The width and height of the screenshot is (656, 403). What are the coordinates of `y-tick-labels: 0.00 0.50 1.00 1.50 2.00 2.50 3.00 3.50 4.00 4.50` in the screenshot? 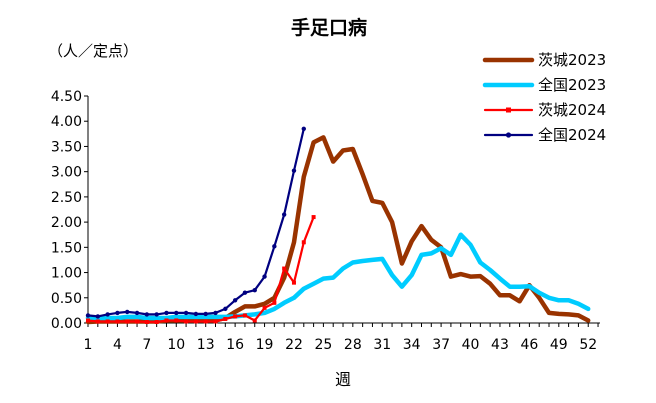 It's located at (66, 210).